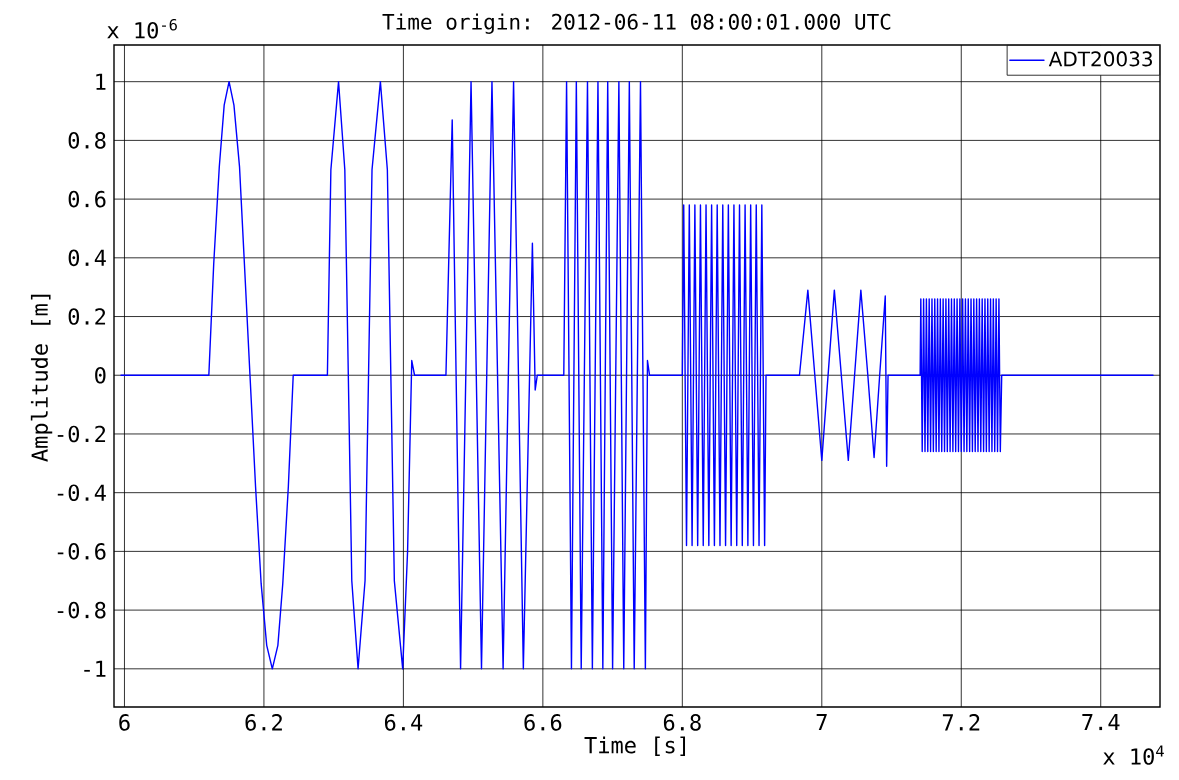  I want to click on y-tick-label: 0.6, so click(87, 199).